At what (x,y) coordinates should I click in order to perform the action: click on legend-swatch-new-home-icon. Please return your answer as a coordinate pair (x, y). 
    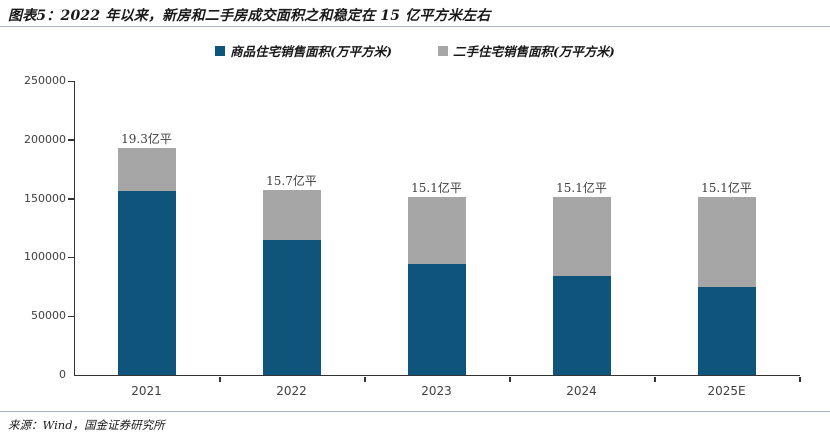
    Looking at the image, I should click on (220, 50).